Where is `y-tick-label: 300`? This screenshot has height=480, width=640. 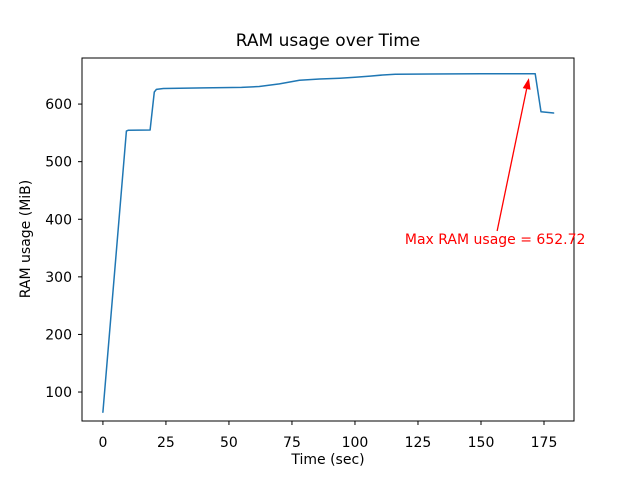 y-tick-label: 300 is located at coordinates (58, 278).